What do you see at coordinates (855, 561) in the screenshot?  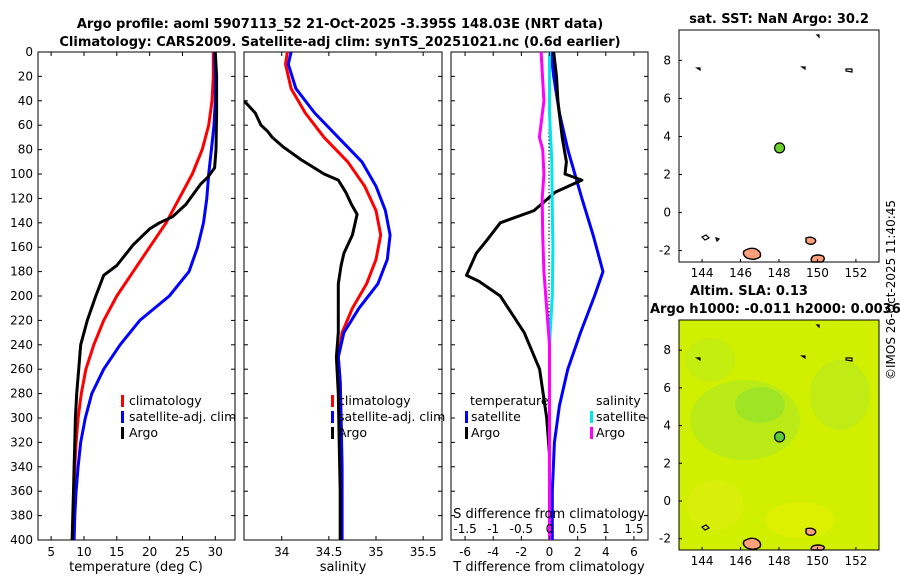 I see `longitude-tick-label: 152` at bounding box center [855, 561].